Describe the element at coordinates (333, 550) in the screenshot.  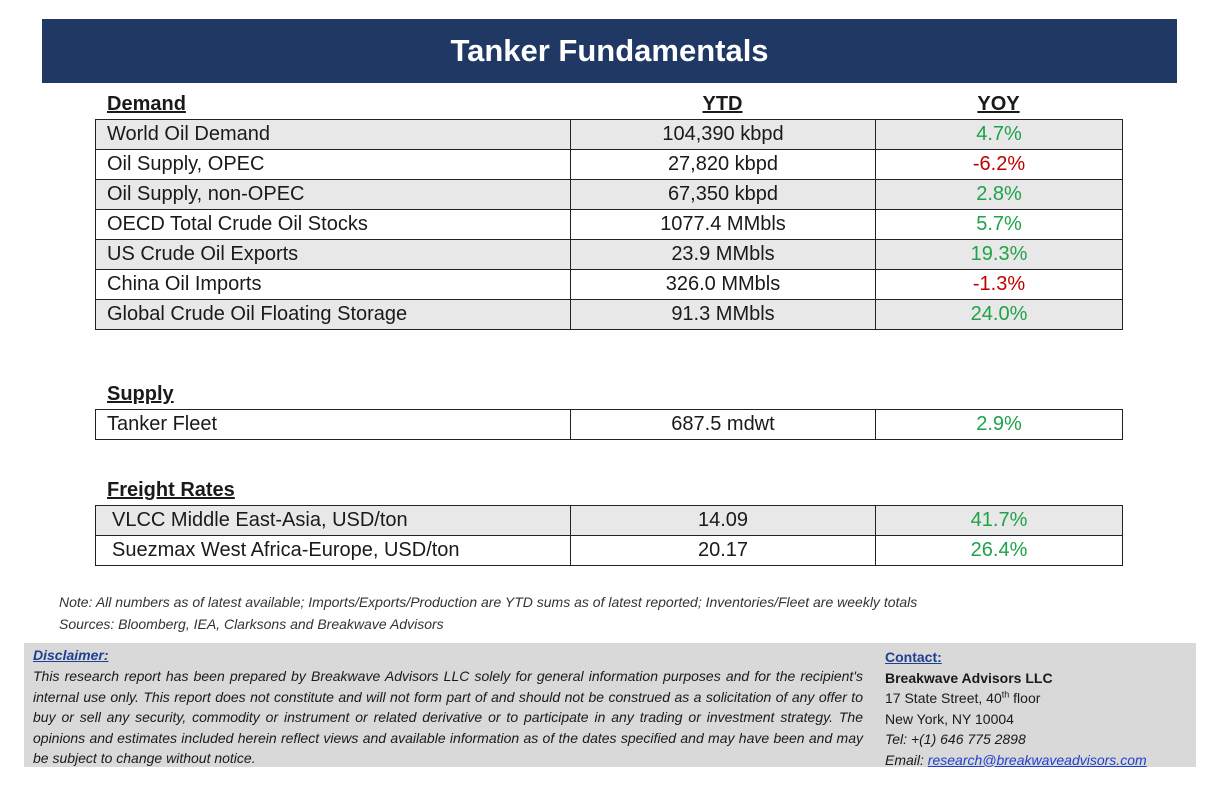
I see `row-label: Suezmax West Africa-Europe, USD/ton` at that location.